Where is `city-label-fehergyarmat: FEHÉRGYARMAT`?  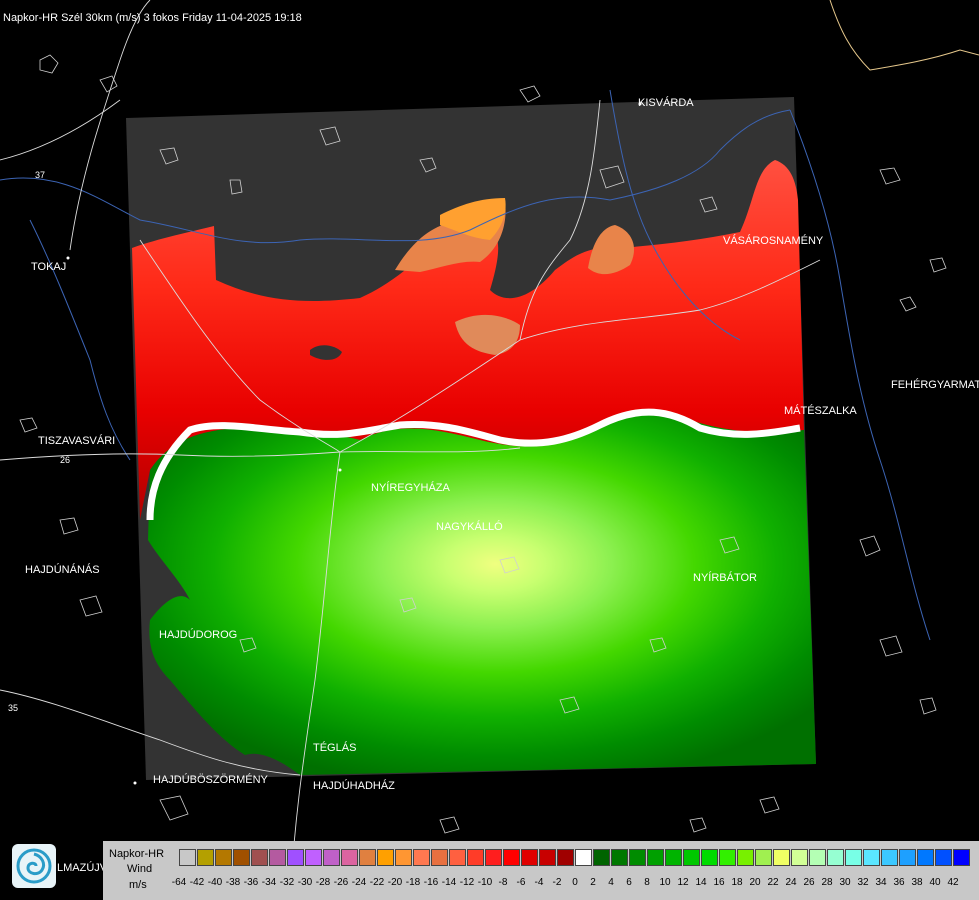 city-label-fehergyarmat: FEHÉRGYARMAT is located at coordinates (935, 385).